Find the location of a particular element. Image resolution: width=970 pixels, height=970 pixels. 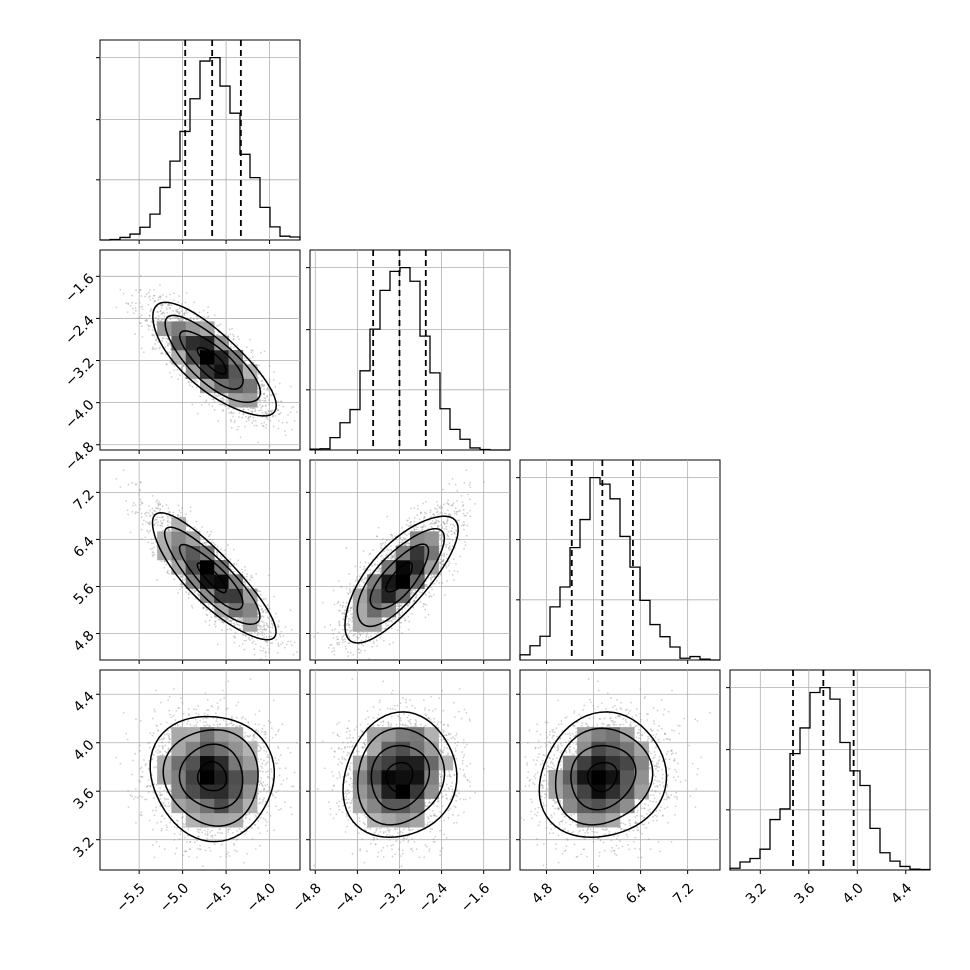

panel-frame is located at coordinates (410, 350).